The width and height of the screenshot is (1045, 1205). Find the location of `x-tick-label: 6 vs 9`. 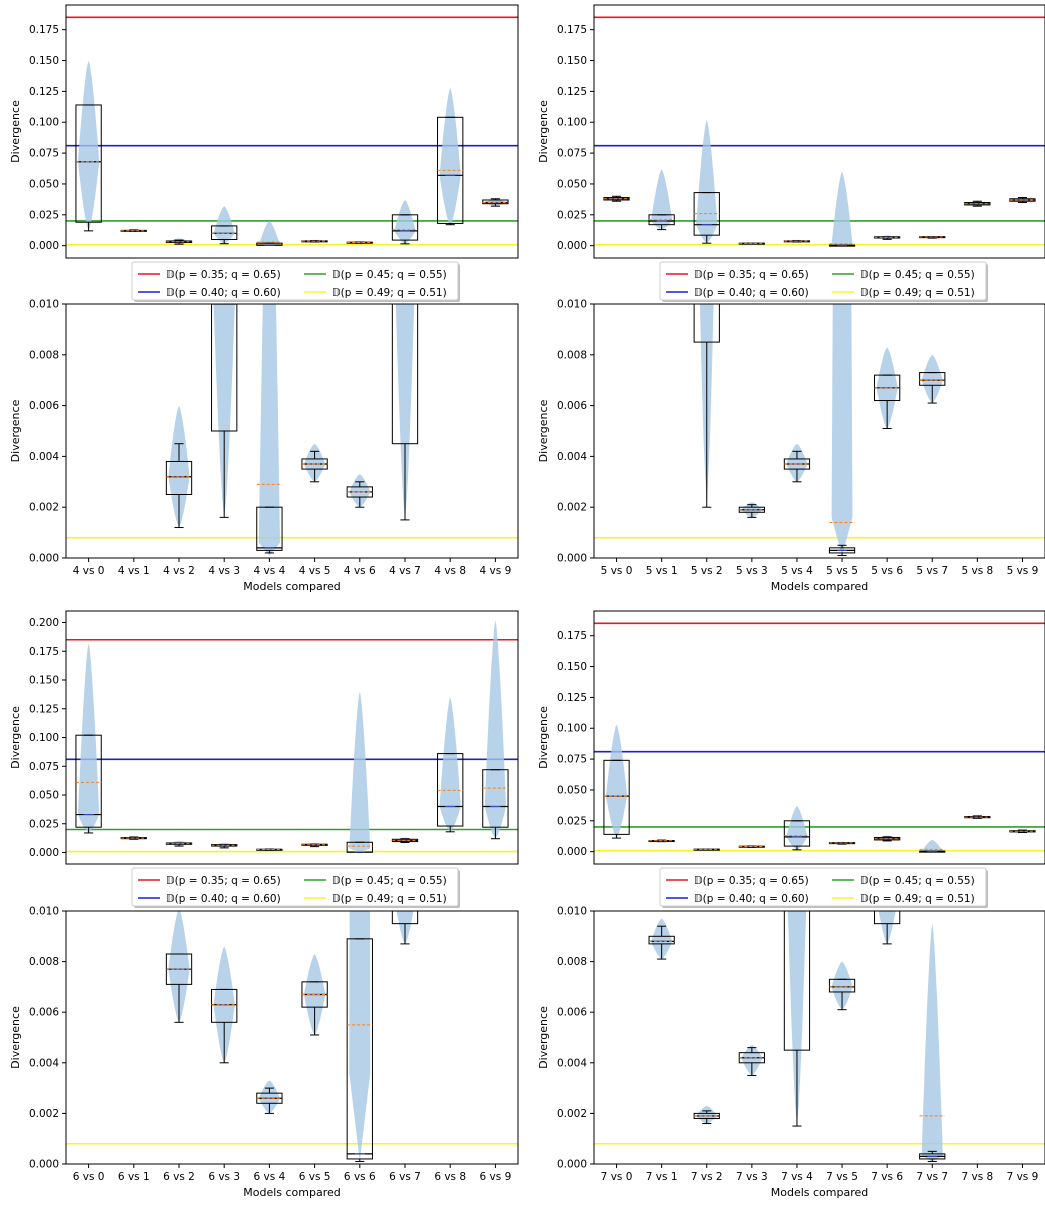

x-tick-label: 6 vs 9 is located at coordinates (496, 1177).